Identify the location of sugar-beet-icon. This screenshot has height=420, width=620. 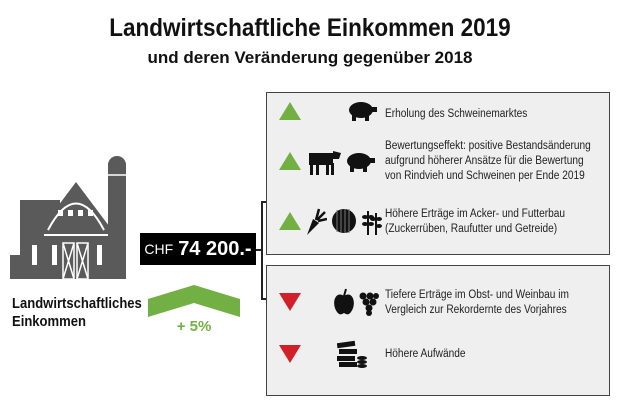
(317, 221).